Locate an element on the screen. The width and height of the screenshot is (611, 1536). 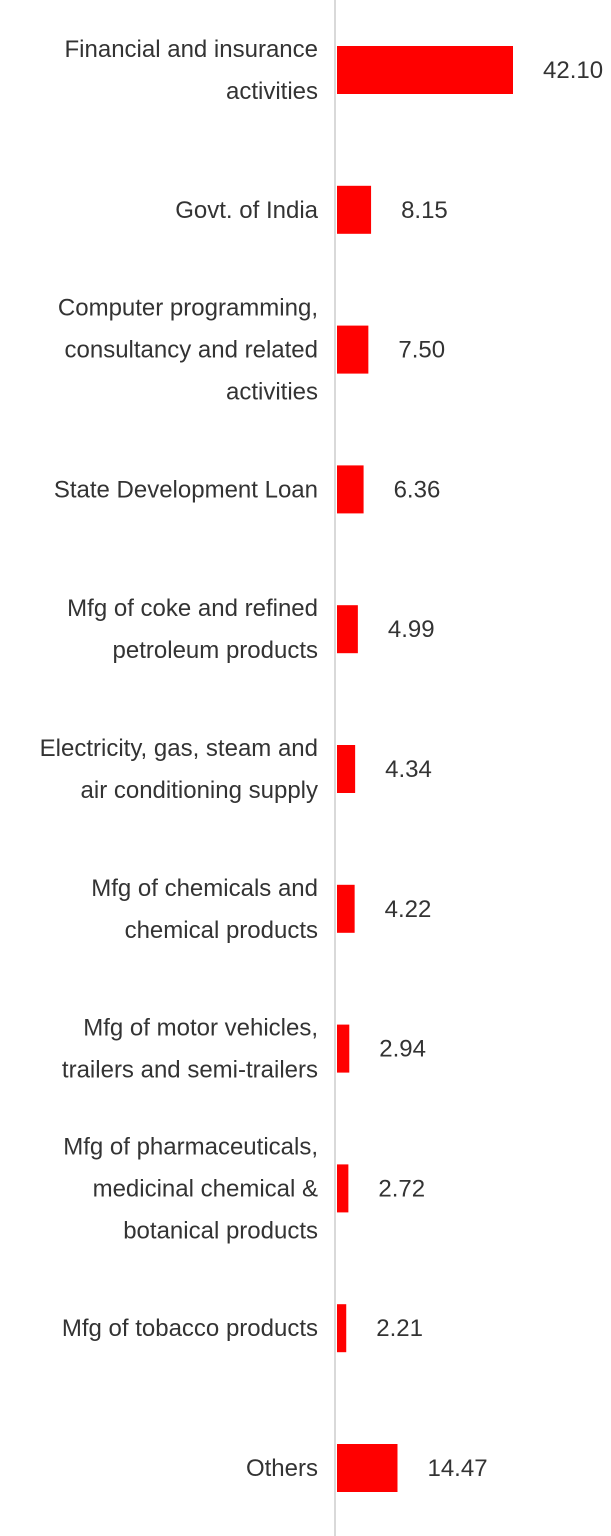
category-label-line: chemical products is located at coordinates (221, 930).